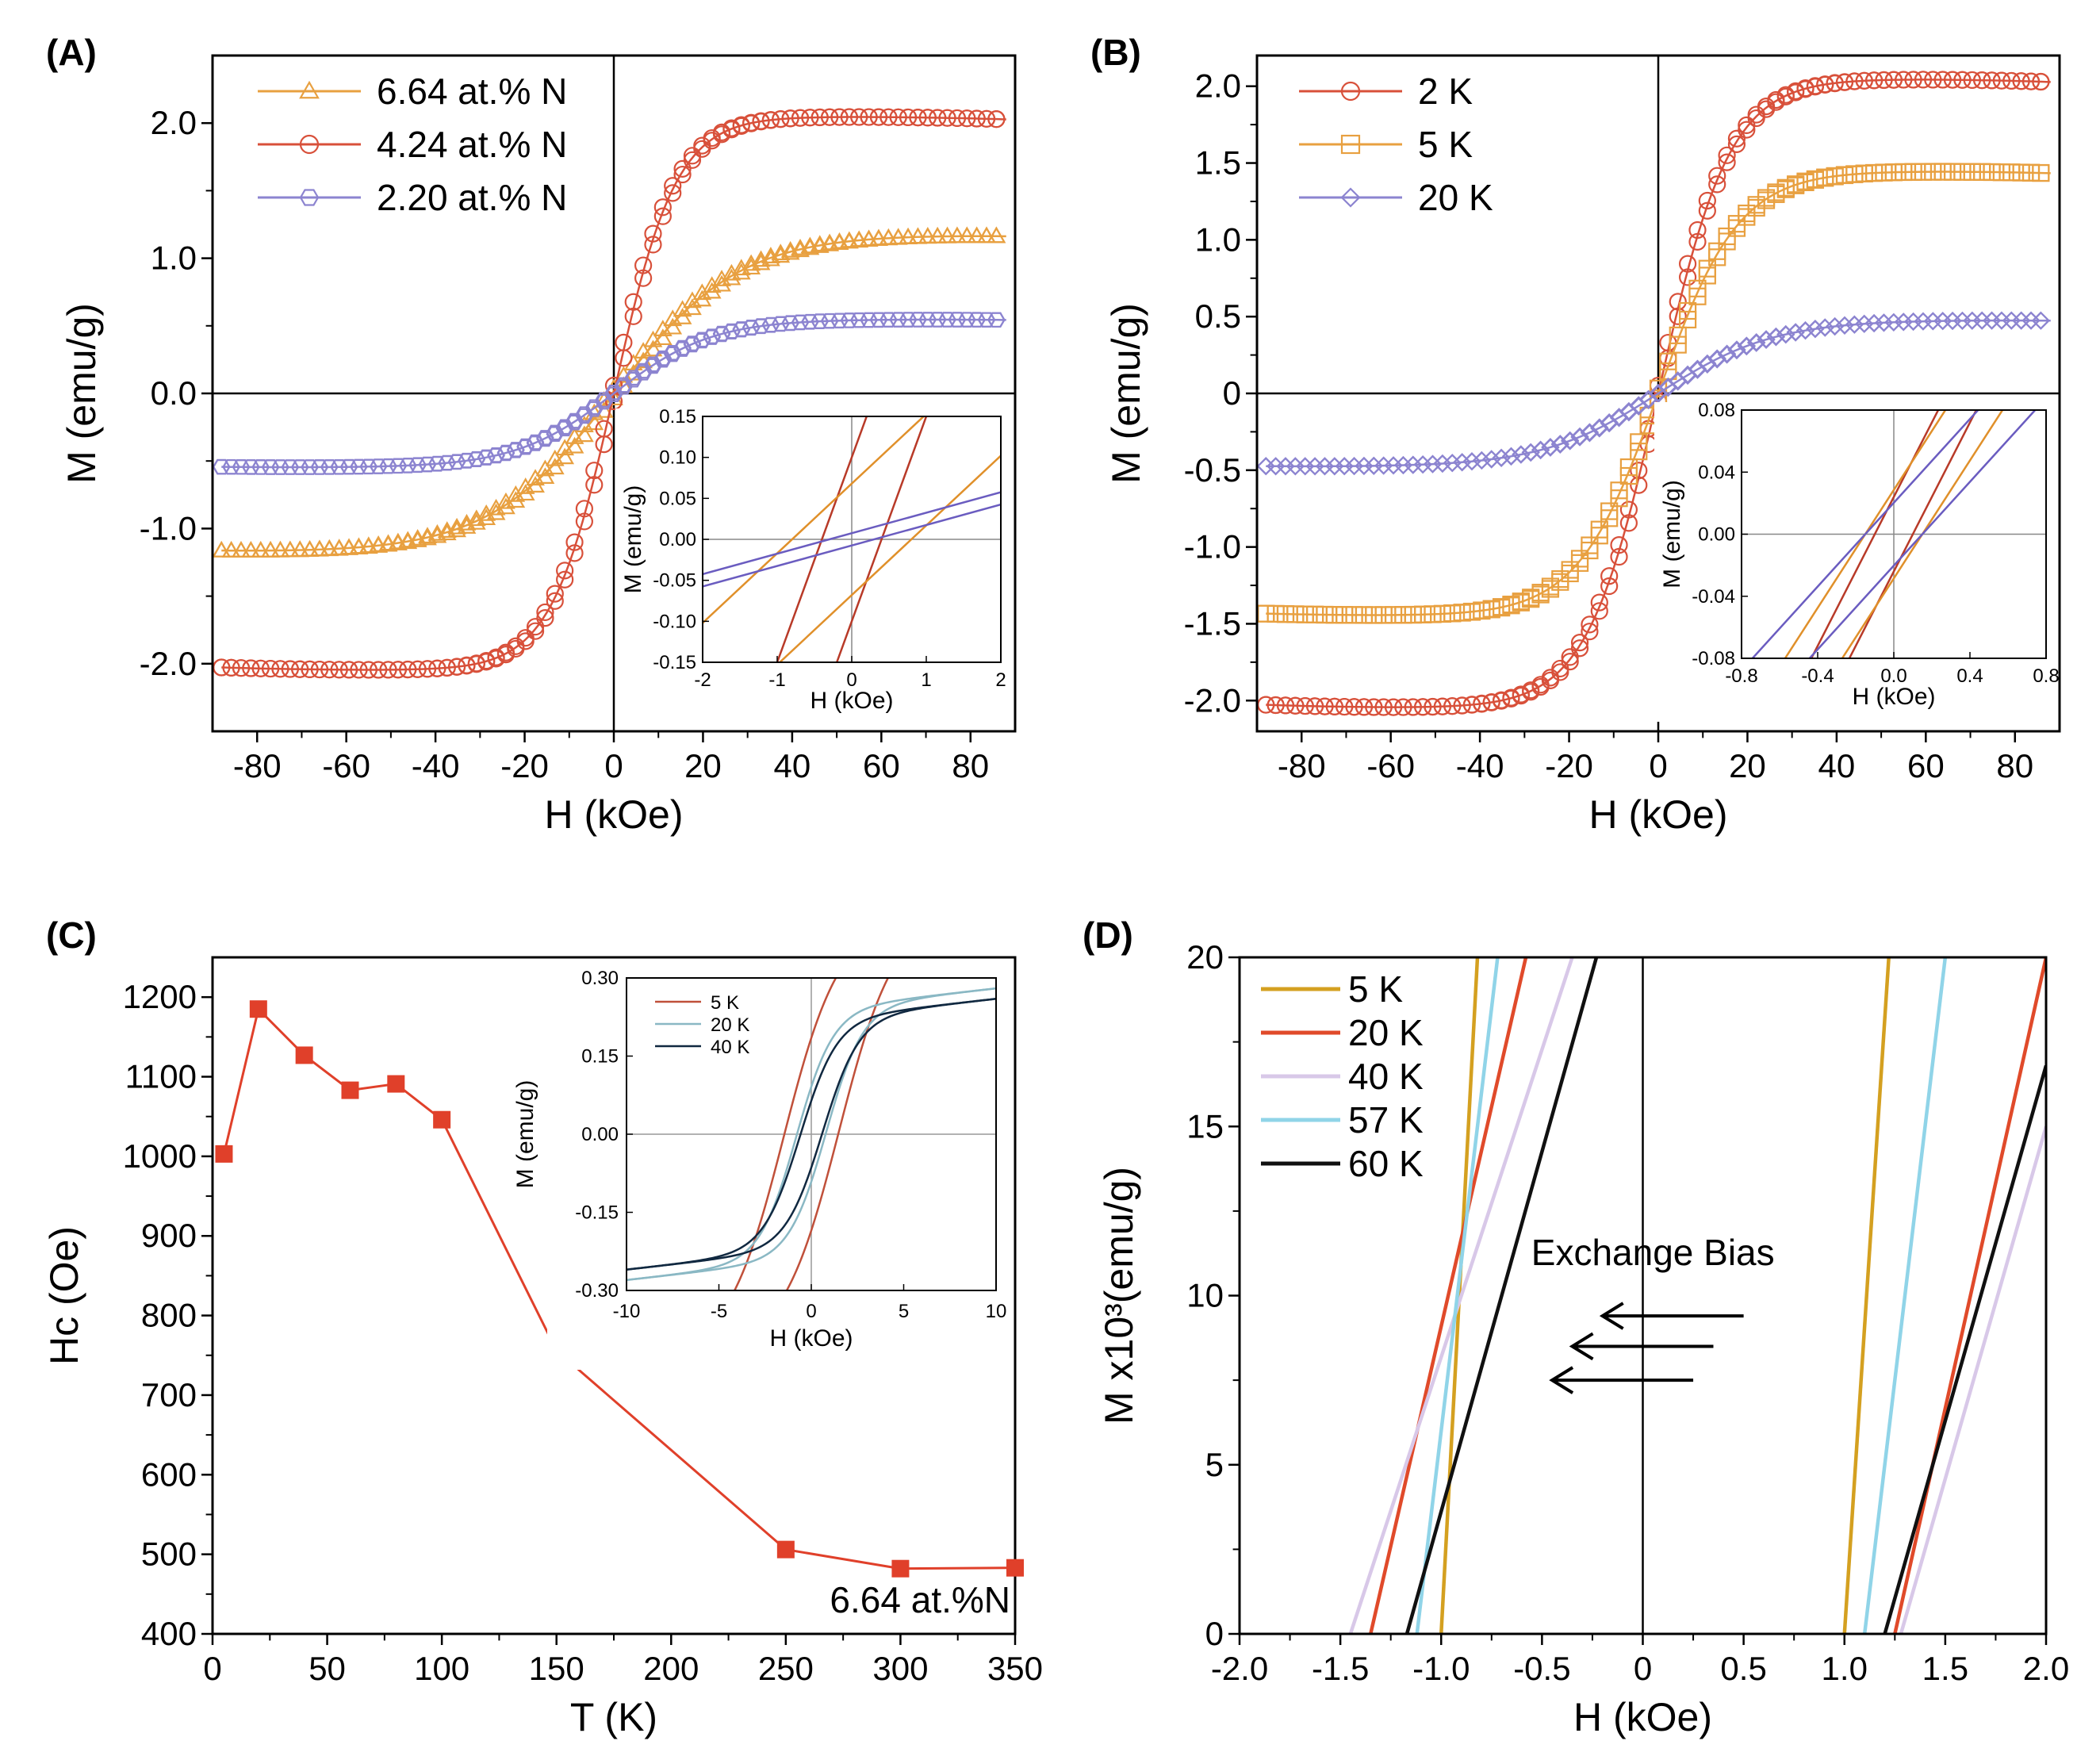 This screenshot has height=1760, width=2100. Describe the element at coordinates (169, 1235) in the screenshot. I see `y-tick-label: 900` at that location.